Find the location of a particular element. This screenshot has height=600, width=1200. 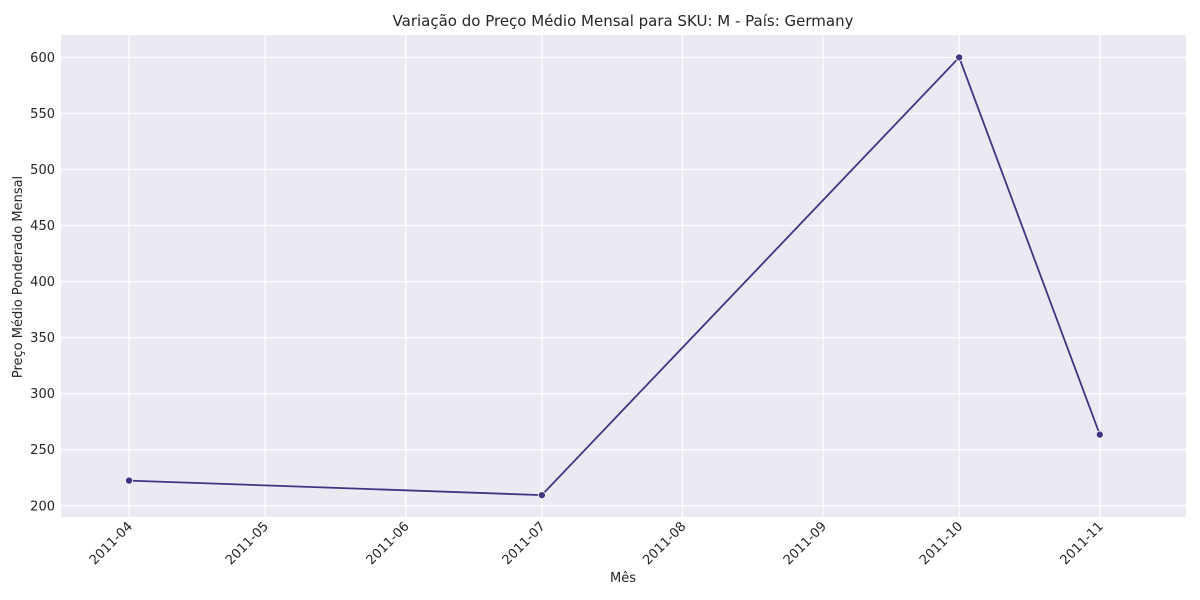

x-tick-label: 2011-11 is located at coordinates (1082, 543).